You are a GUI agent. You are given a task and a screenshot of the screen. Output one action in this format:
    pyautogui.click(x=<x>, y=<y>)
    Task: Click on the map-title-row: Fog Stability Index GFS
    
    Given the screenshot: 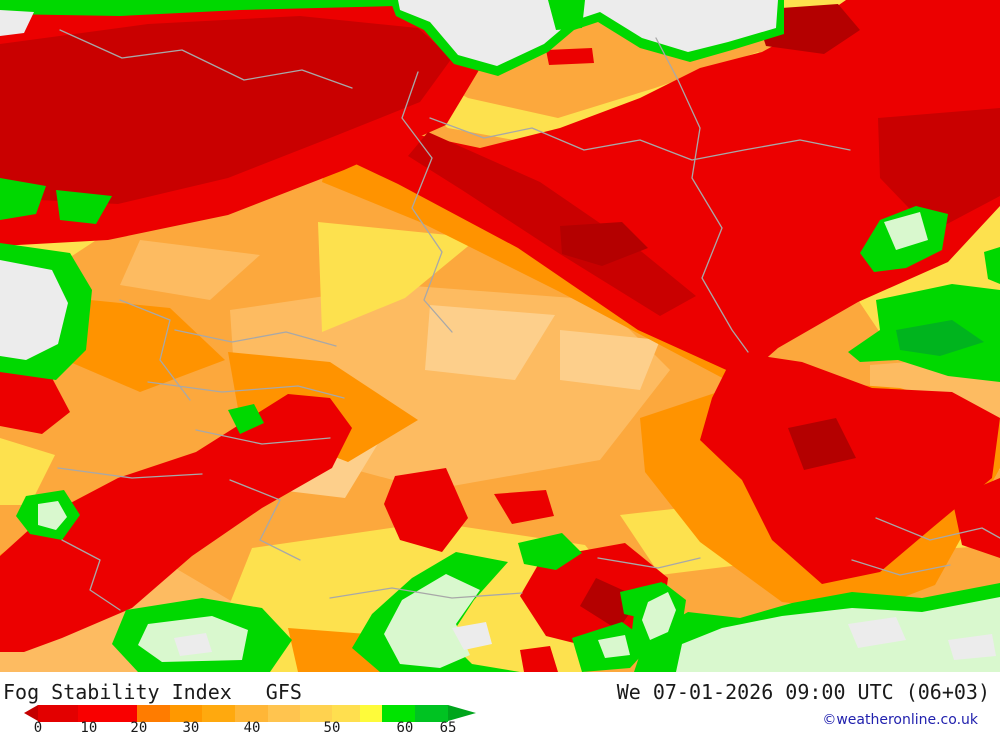 What is the action you would take?
    pyautogui.click(x=152, y=692)
    